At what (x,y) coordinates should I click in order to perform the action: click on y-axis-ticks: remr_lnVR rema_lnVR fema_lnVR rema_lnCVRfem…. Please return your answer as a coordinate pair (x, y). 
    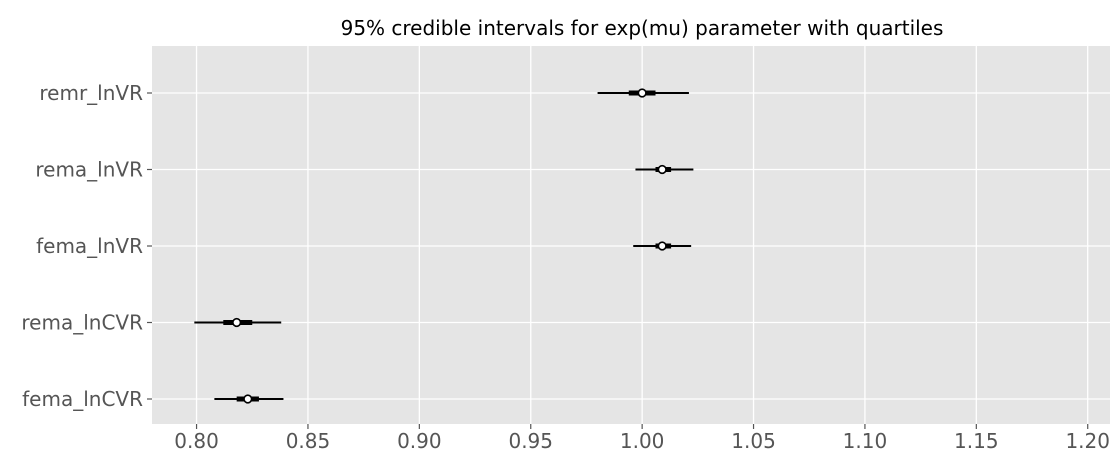
    Looking at the image, I should click on (86, 246).